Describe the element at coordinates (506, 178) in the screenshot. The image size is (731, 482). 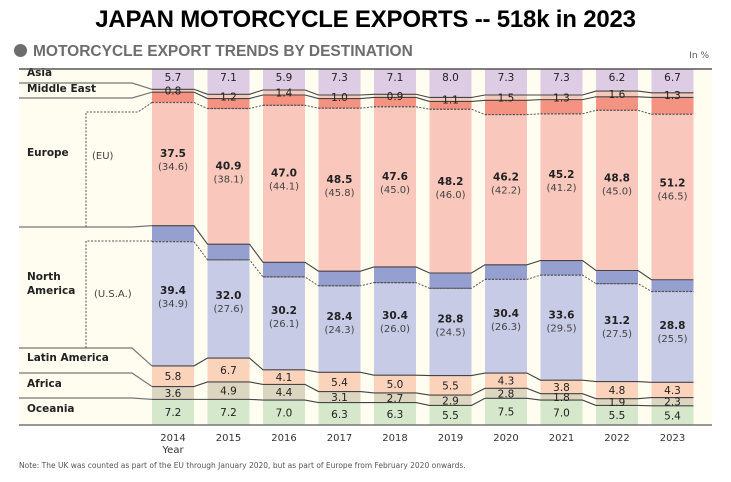
I see `data-label-europe: 46.2` at that location.